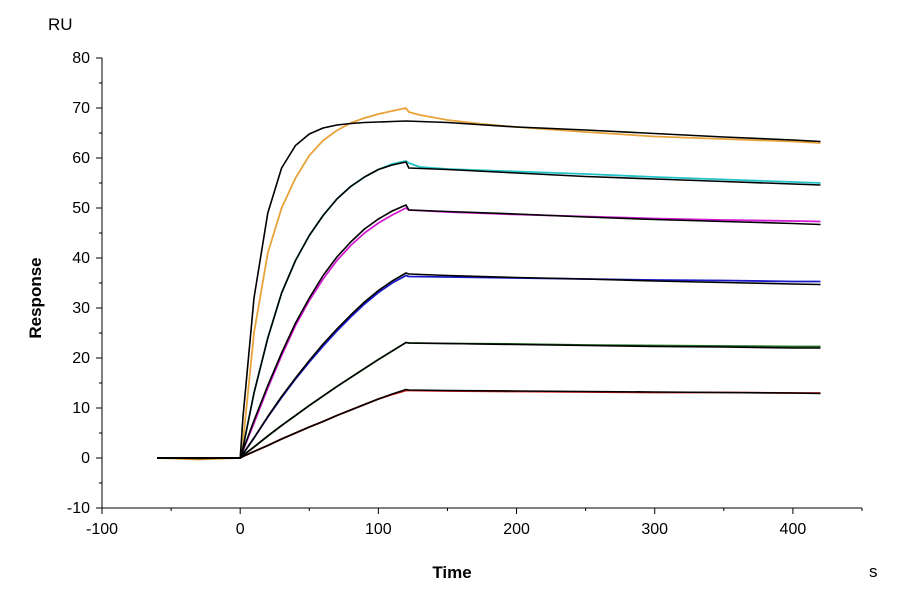  What do you see at coordinates (451, 572) in the screenshot?
I see `x-axis-title: Time` at bounding box center [451, 572].